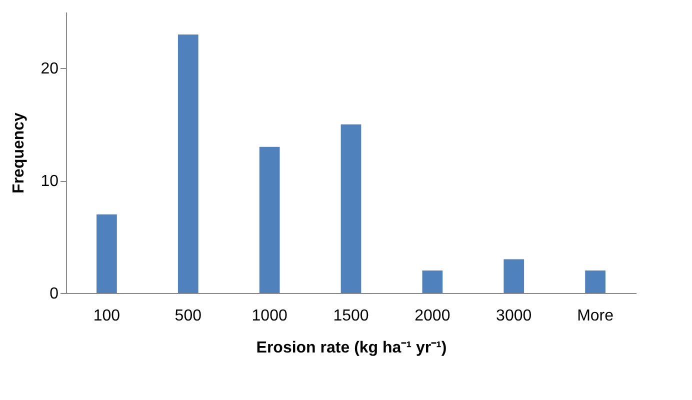  What do you see at coordinates (595, 316) in the screenshot?
I see `x-tick-label: More` at bounding box center [595, 316].